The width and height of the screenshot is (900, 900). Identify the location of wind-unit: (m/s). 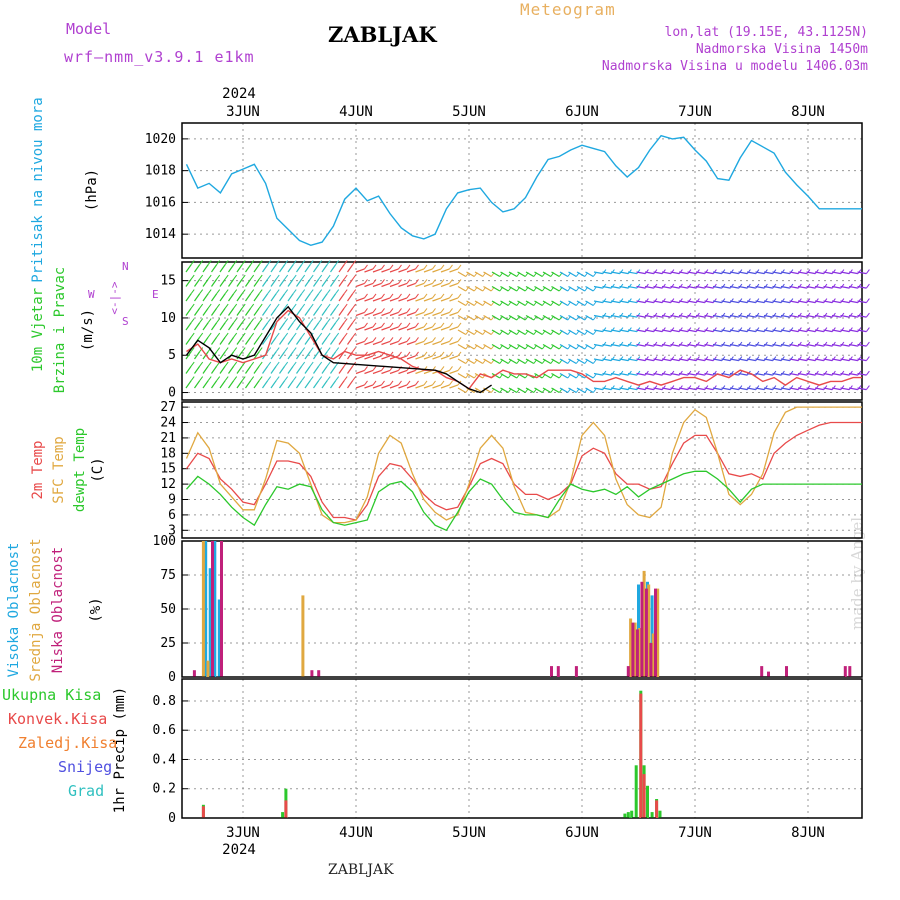
(88, 330).